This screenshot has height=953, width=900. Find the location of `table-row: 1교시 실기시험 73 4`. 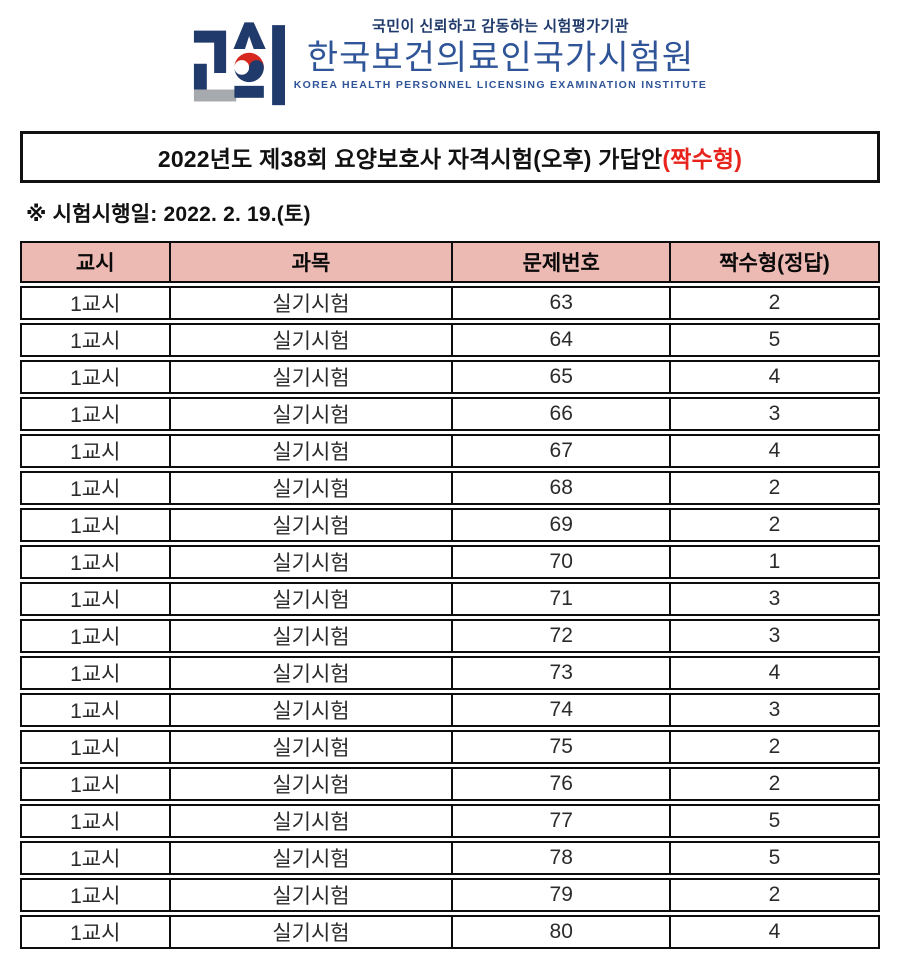

table-row: 1교시 실기시험 73 4 is located at coordinates (450, 673).